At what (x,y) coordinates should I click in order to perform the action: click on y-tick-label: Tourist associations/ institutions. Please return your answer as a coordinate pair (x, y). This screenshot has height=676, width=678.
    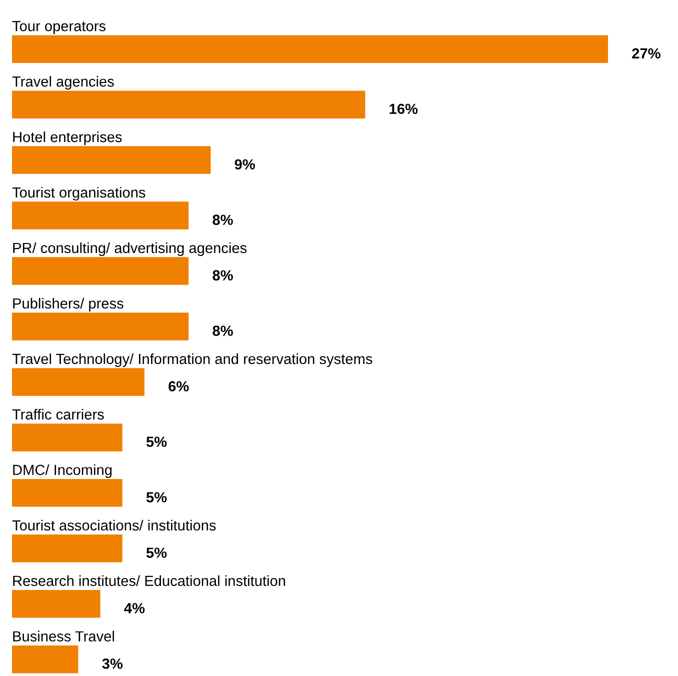
    Looking at the image, I should click on (114, 525).